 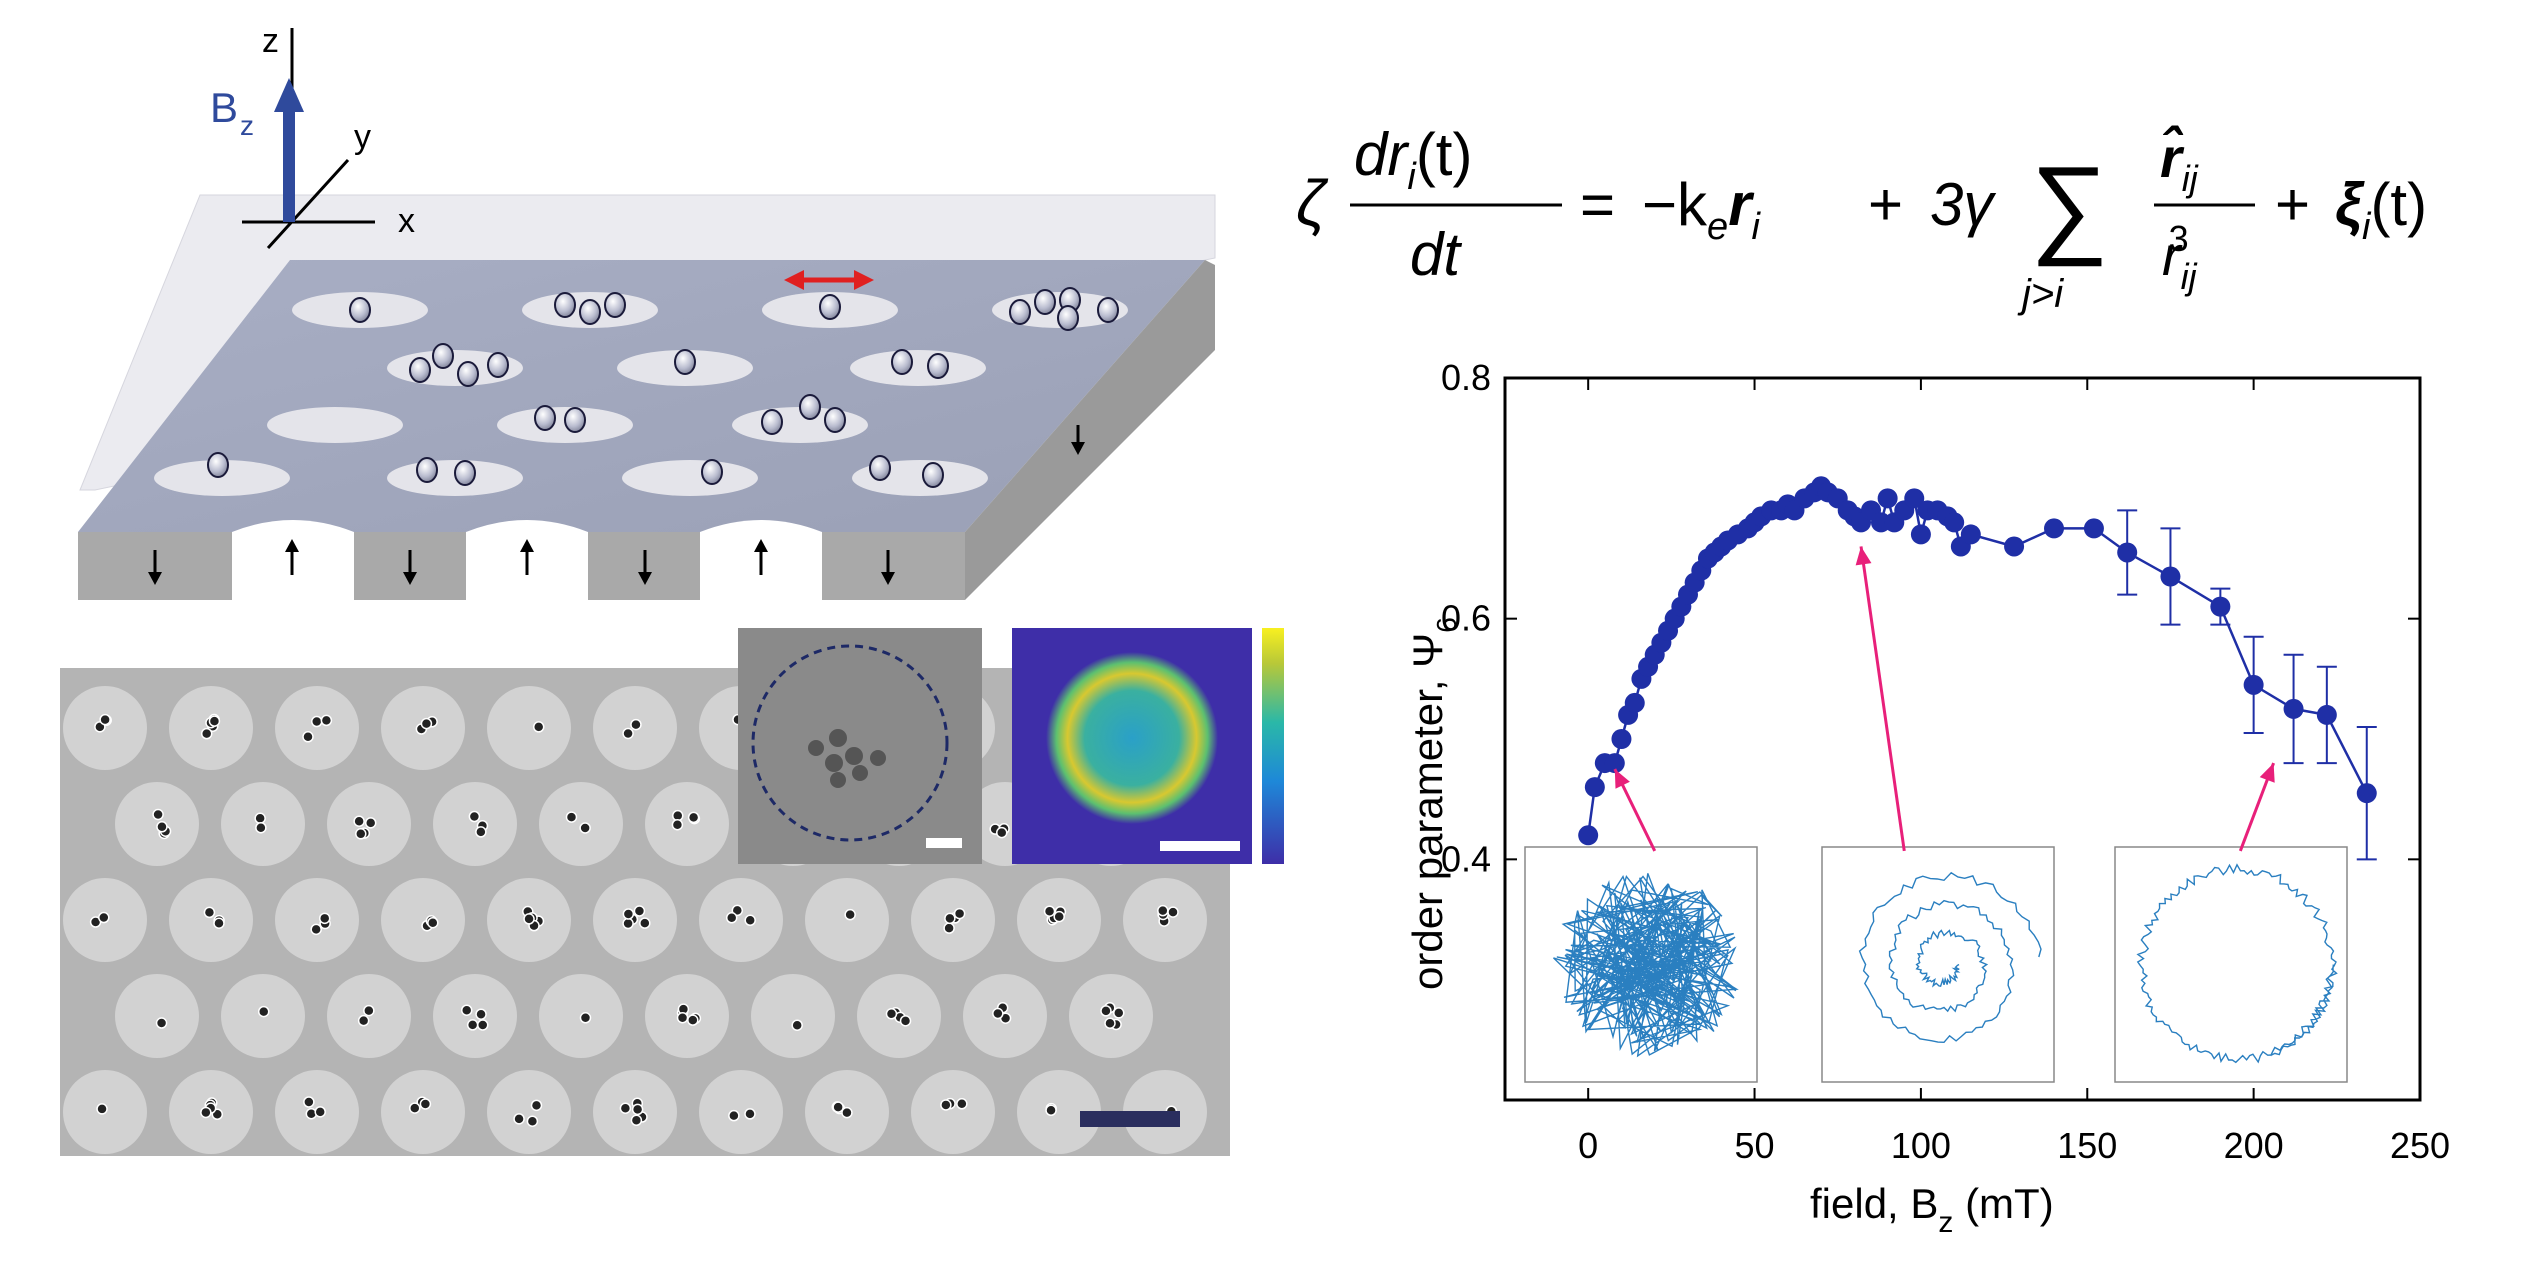 What do you see at coordinates (1413, 159) in the screenshot?
I see `eq-numerator: dri(t)` at bounding box center [1413, 159].